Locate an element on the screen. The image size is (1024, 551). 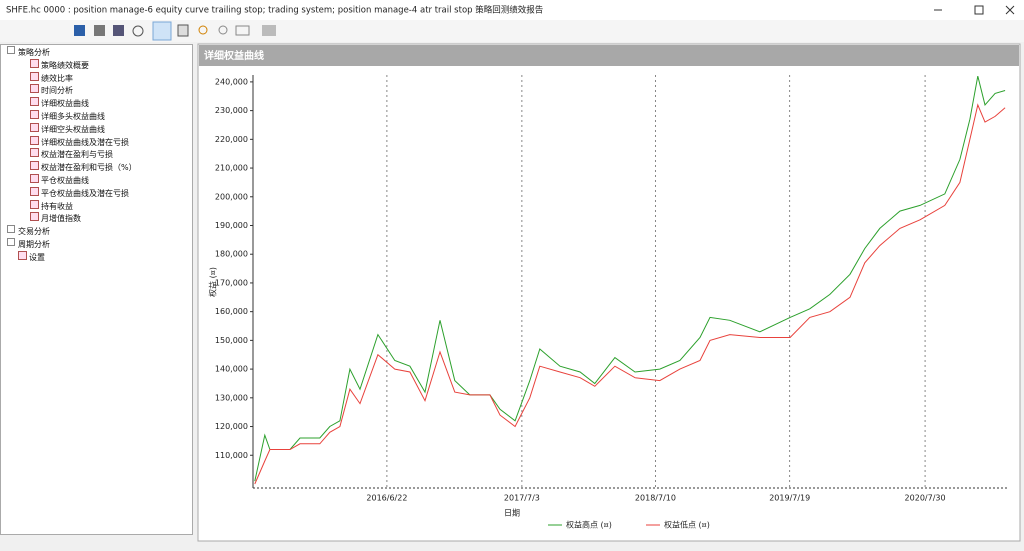
tree-item: 权益潜在盈利和亏损（%） is located at coordinates (89, 168).